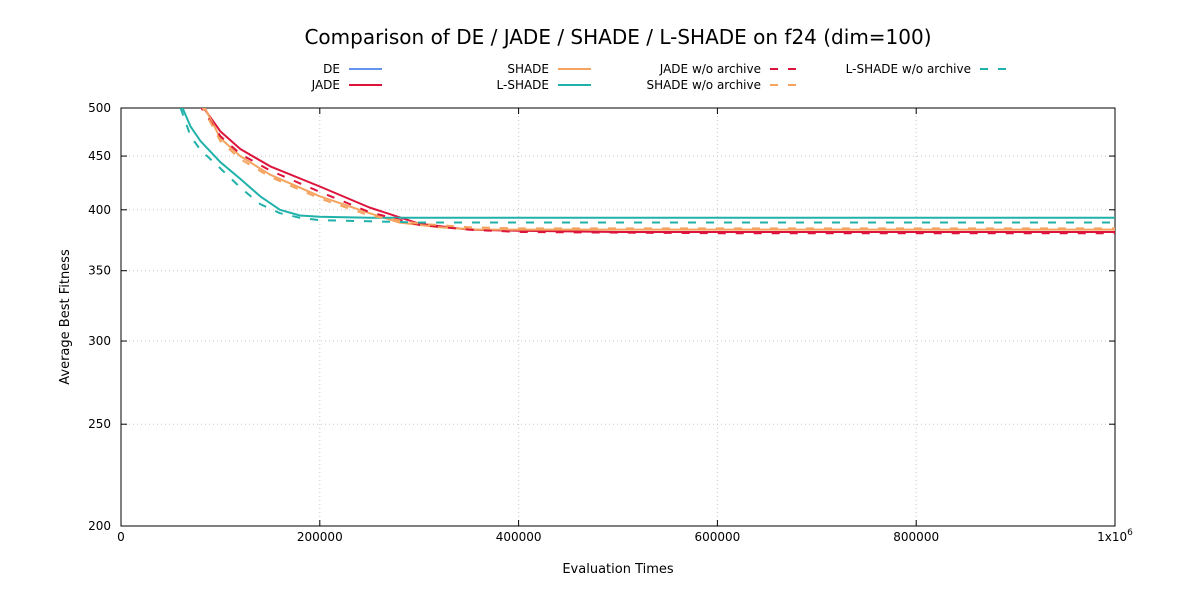 This screenshot has height=600, width=1200. I want to click on y-tick-label: 500, so click(99, 108).